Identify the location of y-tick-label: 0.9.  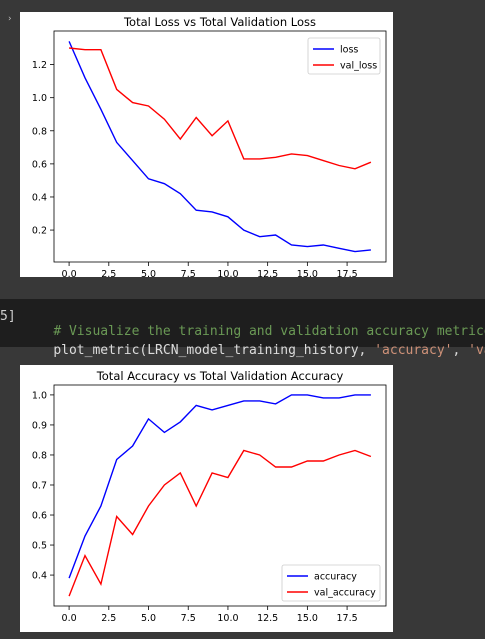
(39, 425).